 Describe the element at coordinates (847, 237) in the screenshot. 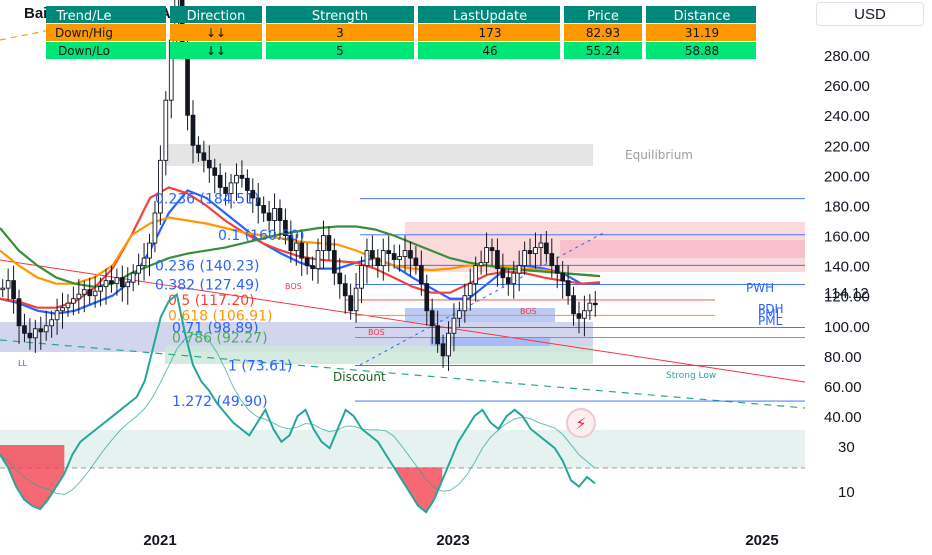

I see `price-tick: 160.00` at that location.